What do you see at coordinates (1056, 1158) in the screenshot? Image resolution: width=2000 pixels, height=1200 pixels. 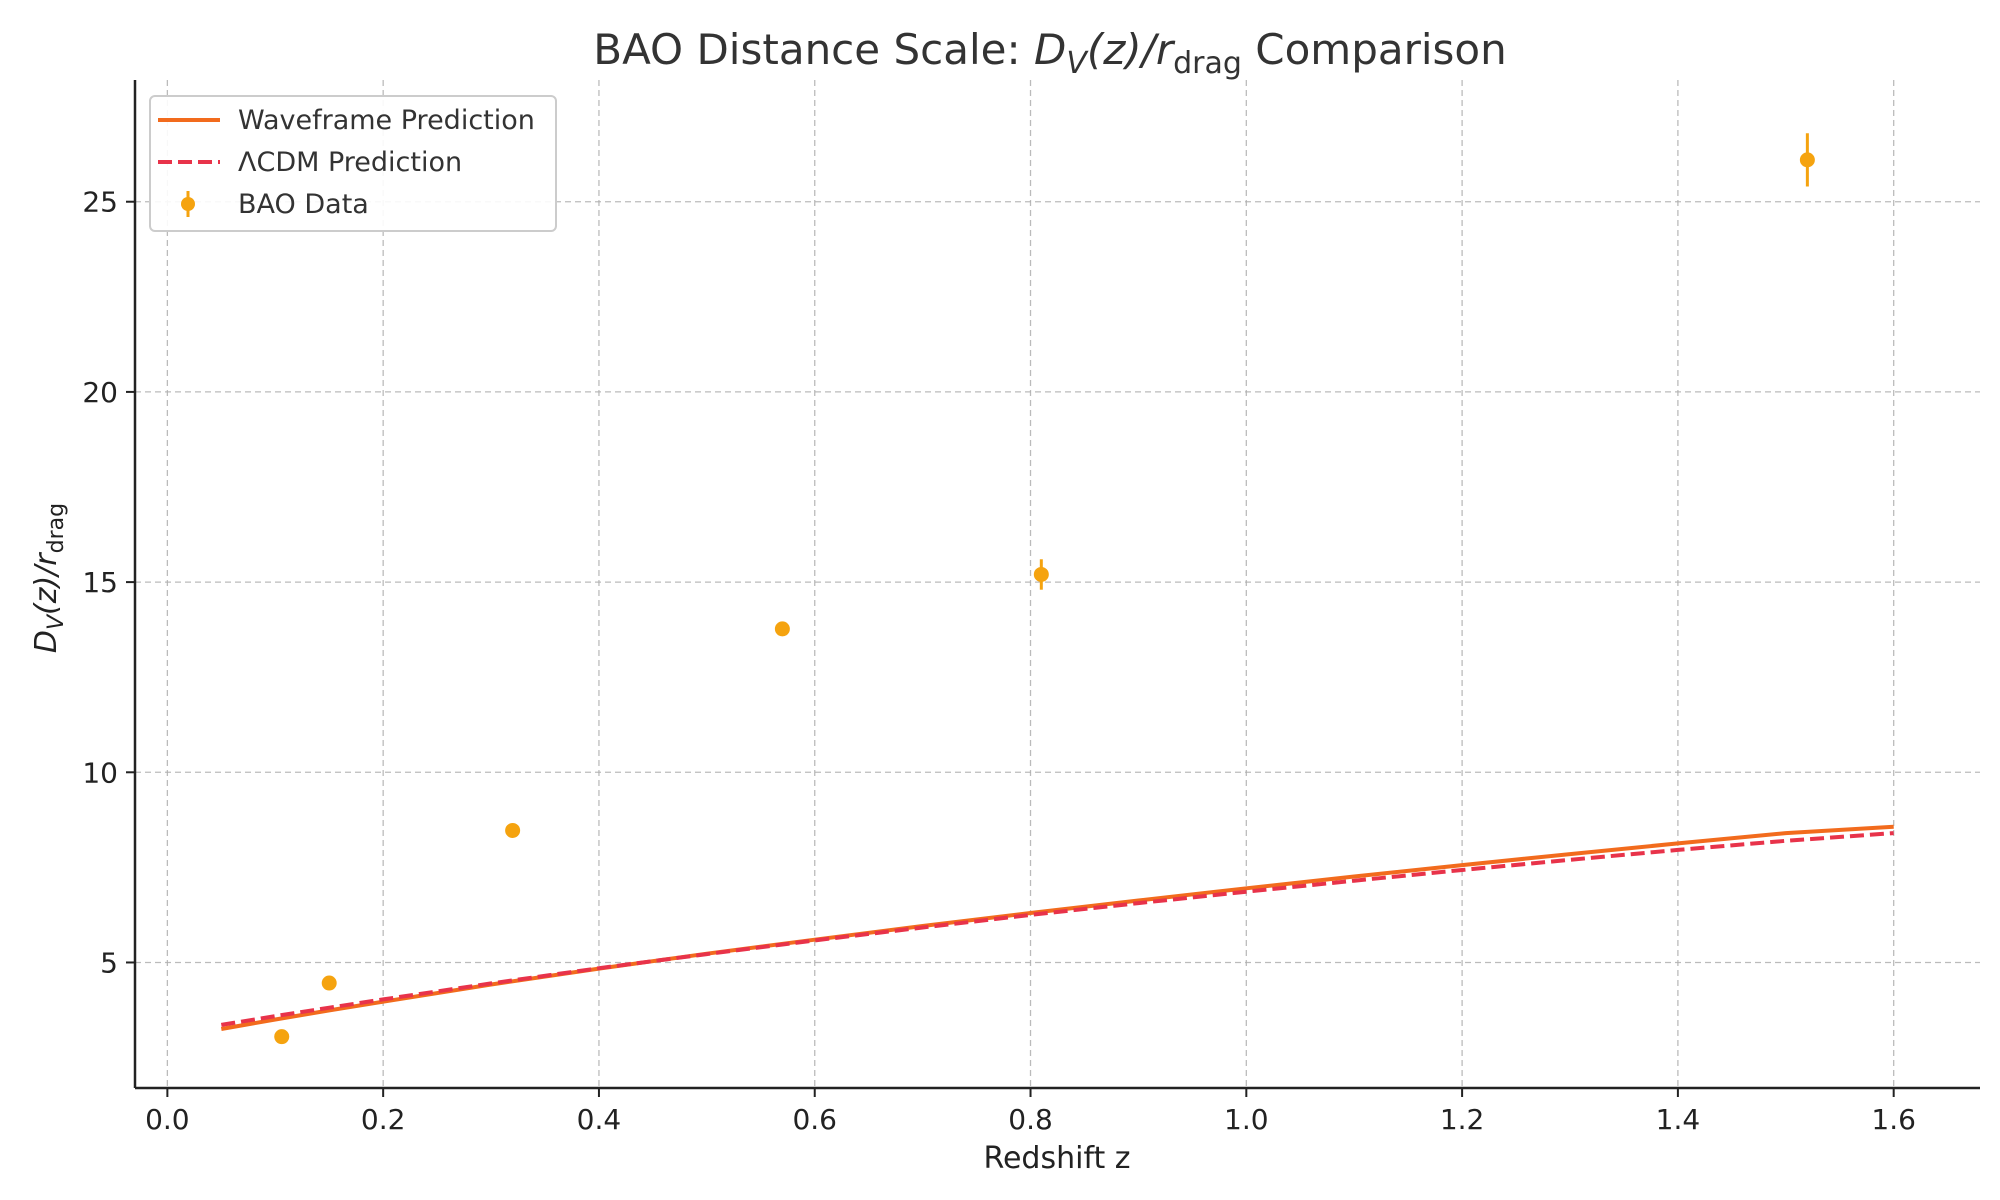 I see `x-axis-label: Redshift z` at bounding box center [1056, 1158].